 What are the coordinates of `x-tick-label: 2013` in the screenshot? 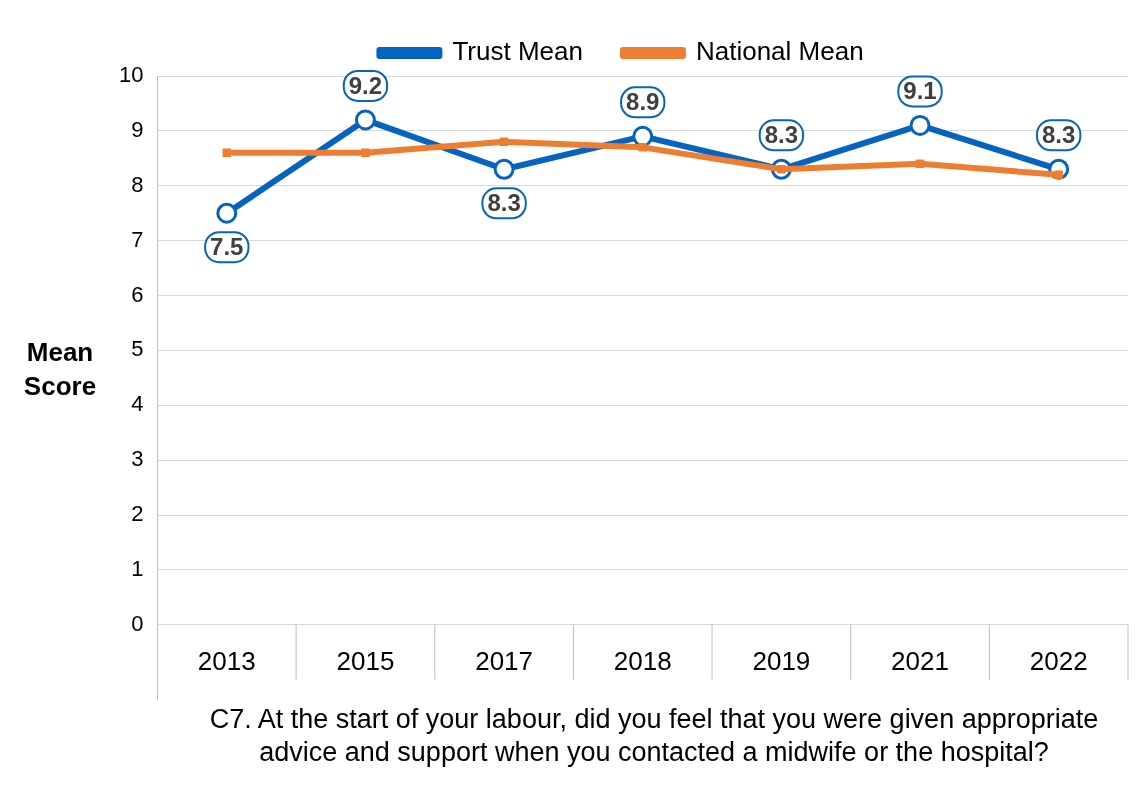 It's located at (226, 660).